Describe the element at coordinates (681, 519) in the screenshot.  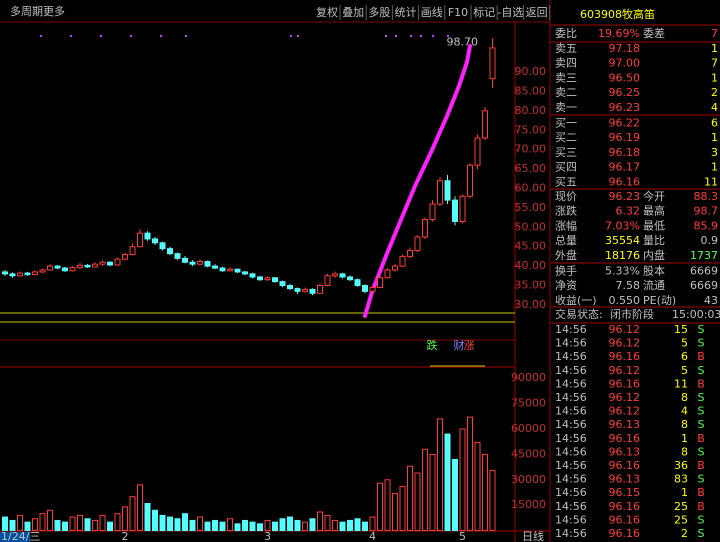
I see `trade-volume: 25` at that location.